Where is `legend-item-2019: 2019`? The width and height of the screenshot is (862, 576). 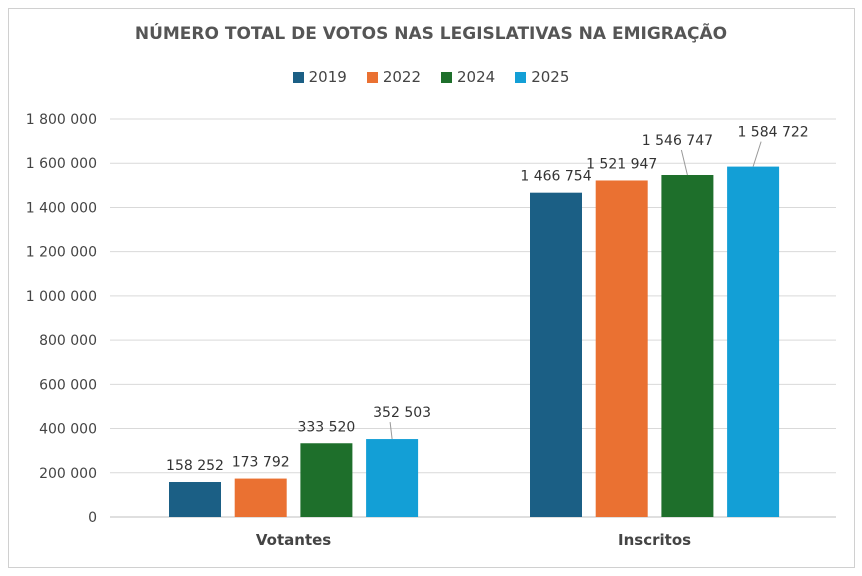 legend-item-2019: 2019 is located at coordinates (319, 77).